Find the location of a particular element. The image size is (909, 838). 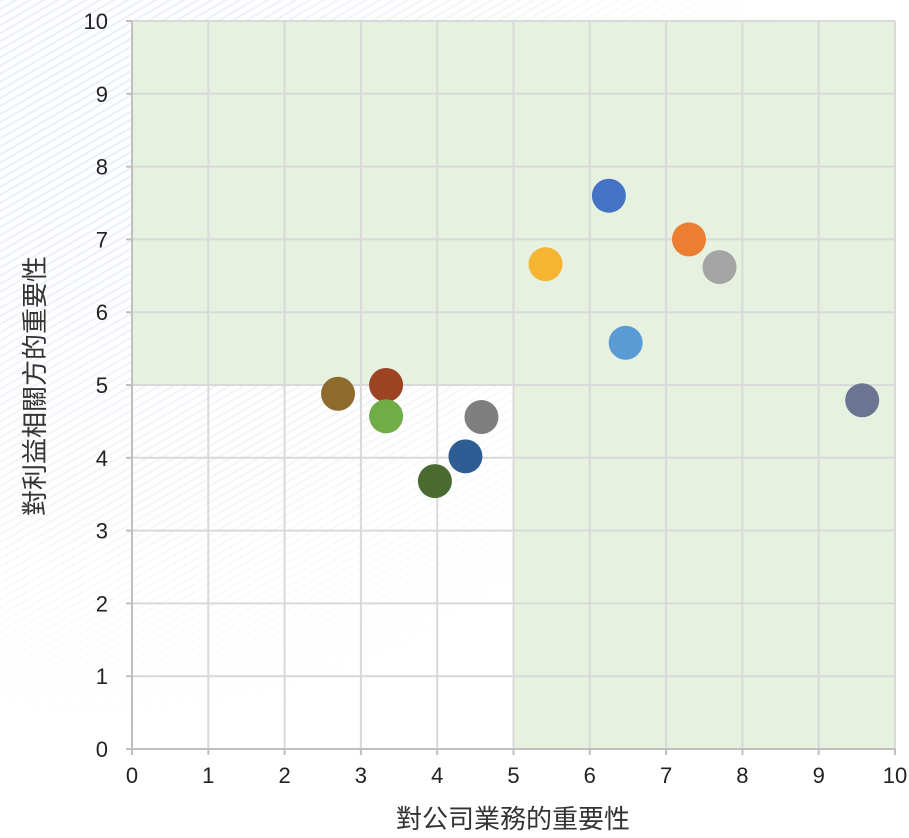

x-tick-label: 2 is located at coordinates (284, 775).